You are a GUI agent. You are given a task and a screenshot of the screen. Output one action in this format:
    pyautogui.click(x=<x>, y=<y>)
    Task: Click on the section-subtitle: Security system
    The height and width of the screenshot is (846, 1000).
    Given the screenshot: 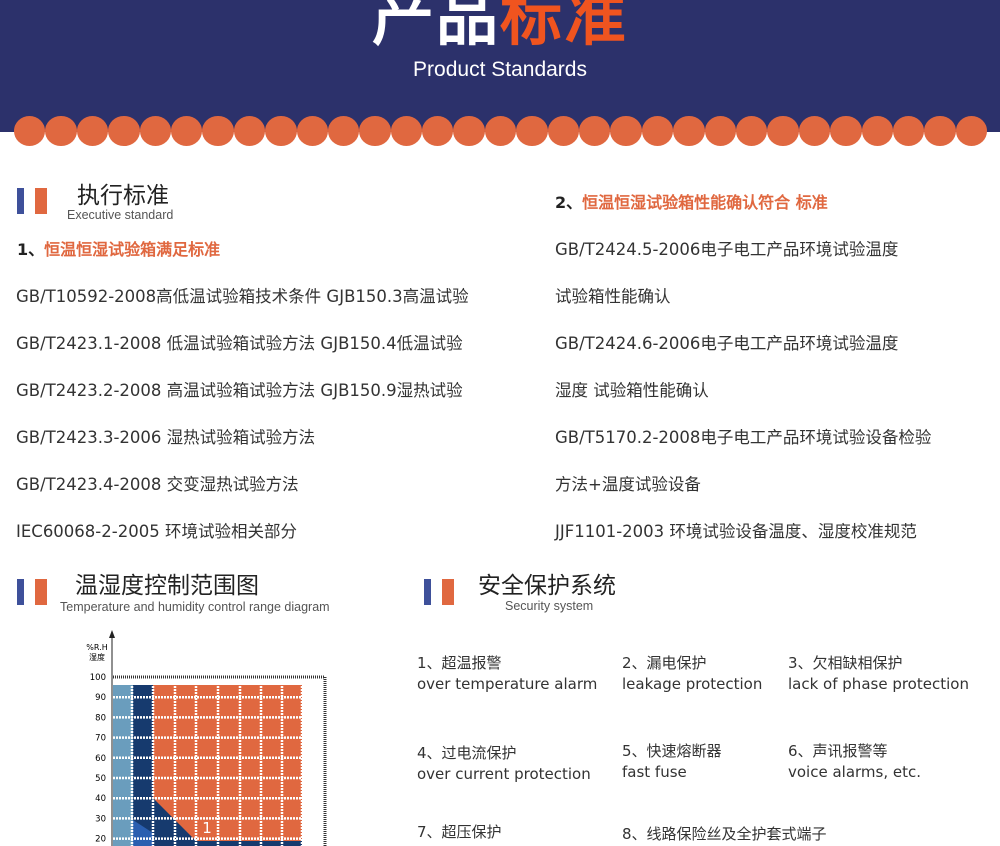 What is the action you would take?
    pyautogui.click(x=549, y=606)
    